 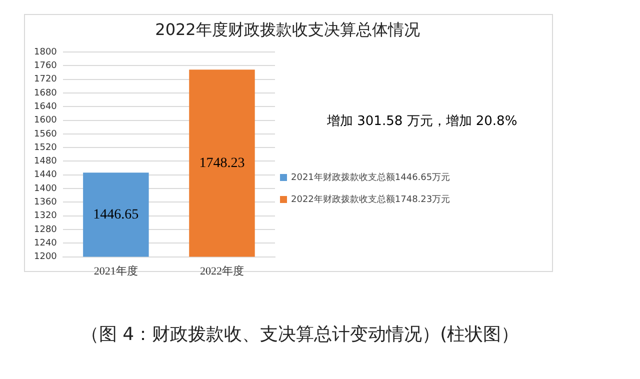 I want to click on y-tick-label: 1560, so click(x=46, y=134).